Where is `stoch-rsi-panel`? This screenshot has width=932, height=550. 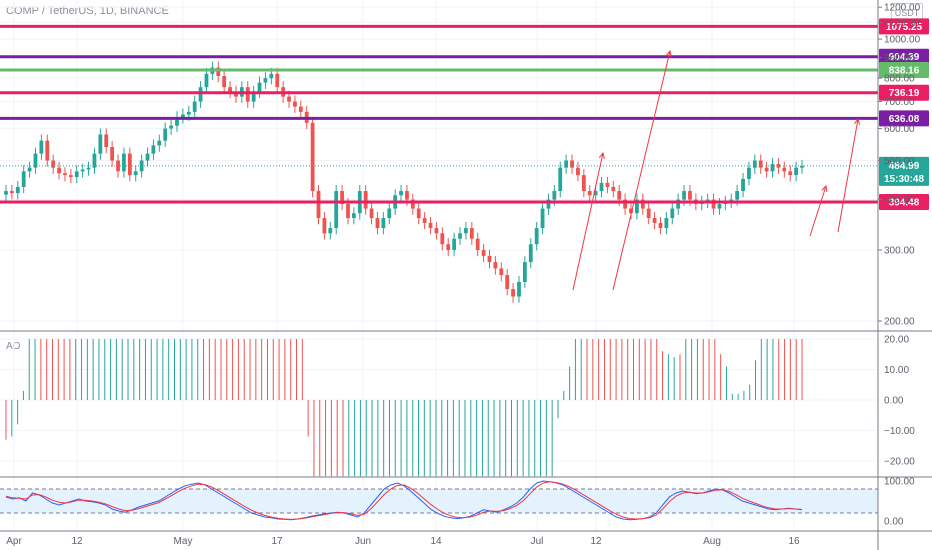 stoch-rsi-panel is located at coordinates (439, 500).